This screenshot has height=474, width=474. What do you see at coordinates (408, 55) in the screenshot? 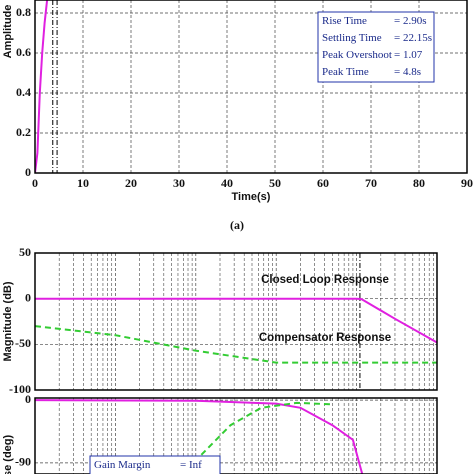
I see `stat-value: = 1.07` at bounding box center [408, 55].